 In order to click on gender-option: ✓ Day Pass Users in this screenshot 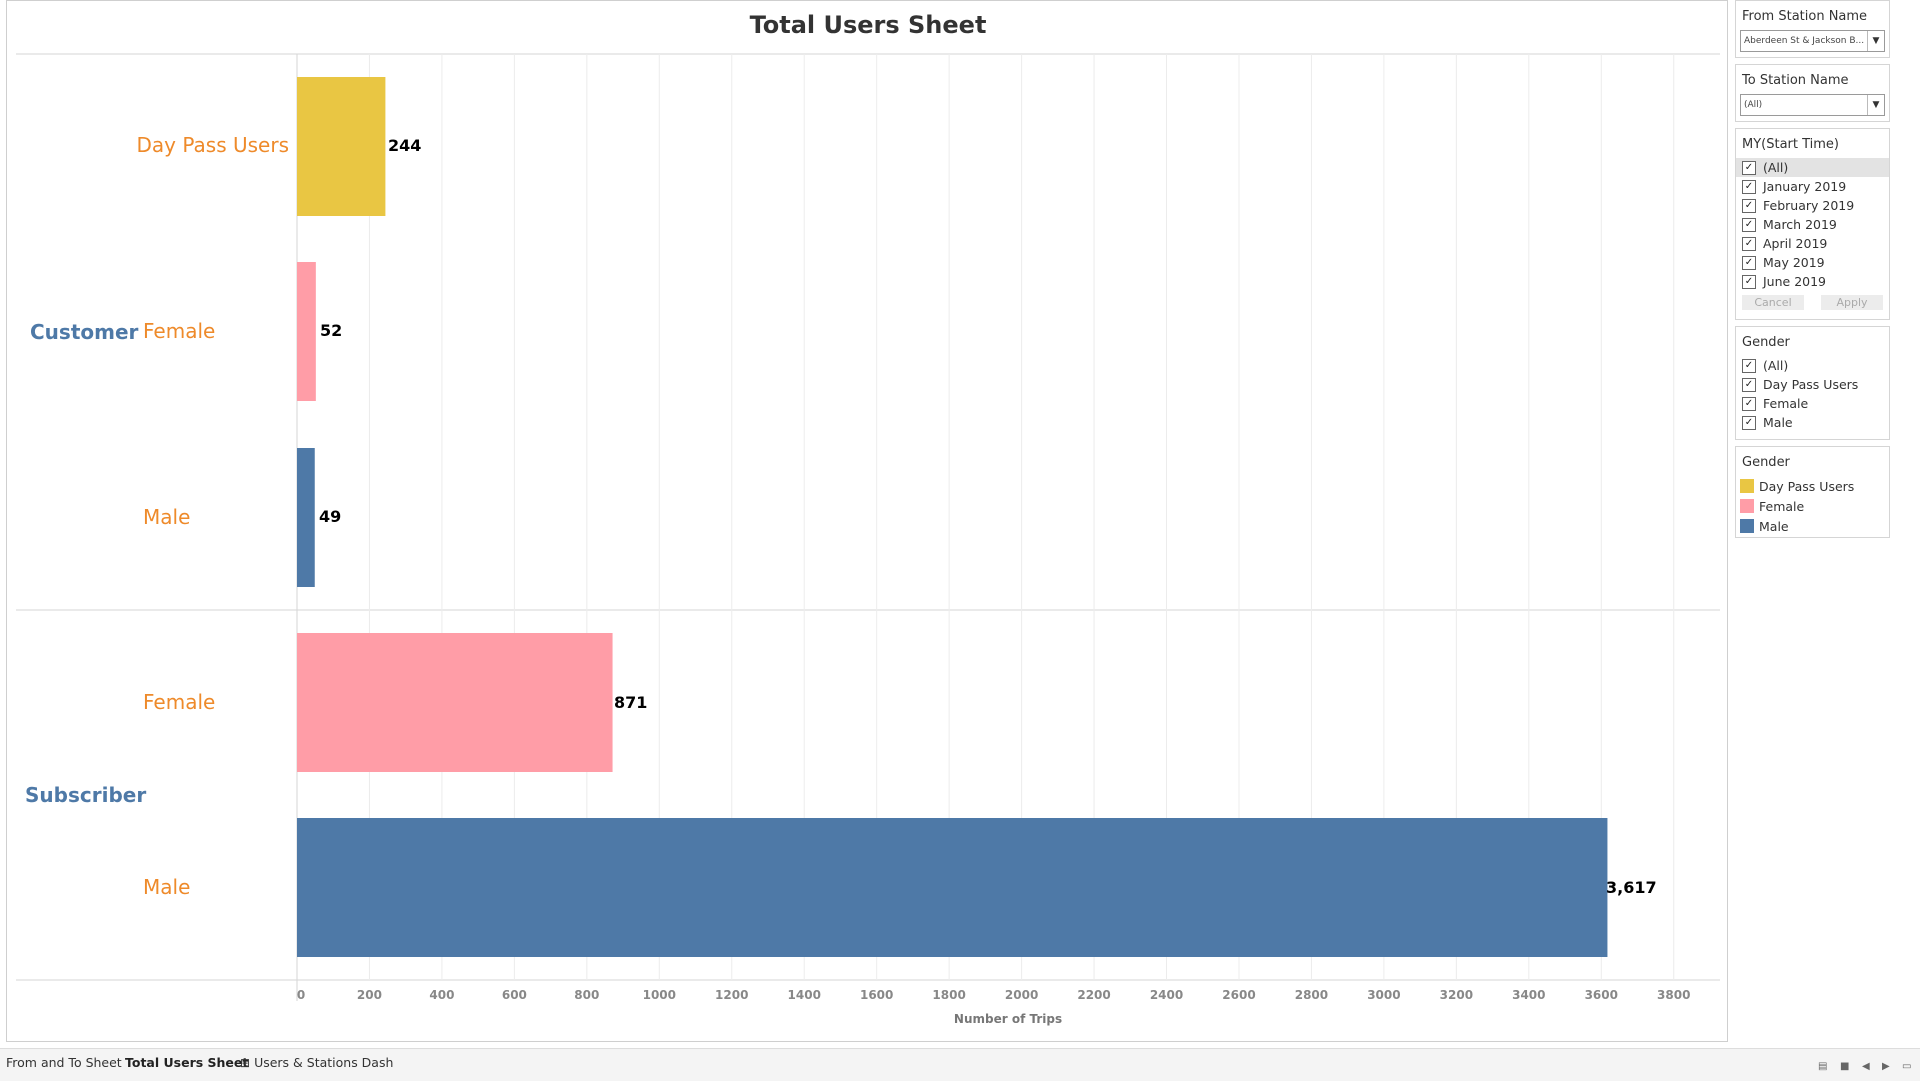, I will do `click(1812, 384)`.